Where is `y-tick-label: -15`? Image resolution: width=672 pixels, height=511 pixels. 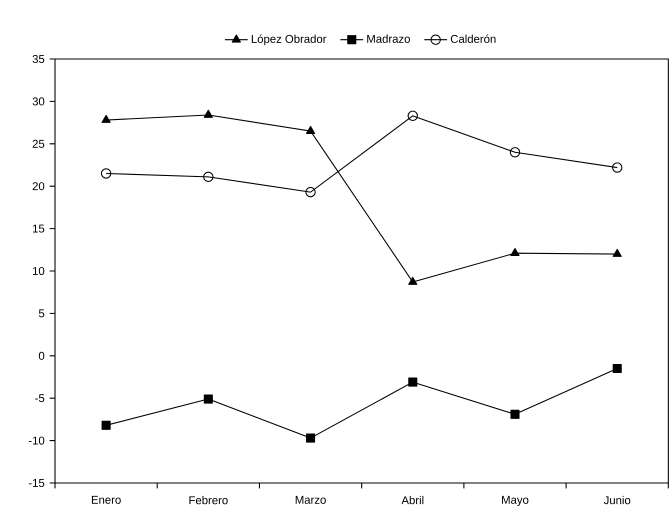
y-tick-label: -15 is located at coordinates (36, 483).